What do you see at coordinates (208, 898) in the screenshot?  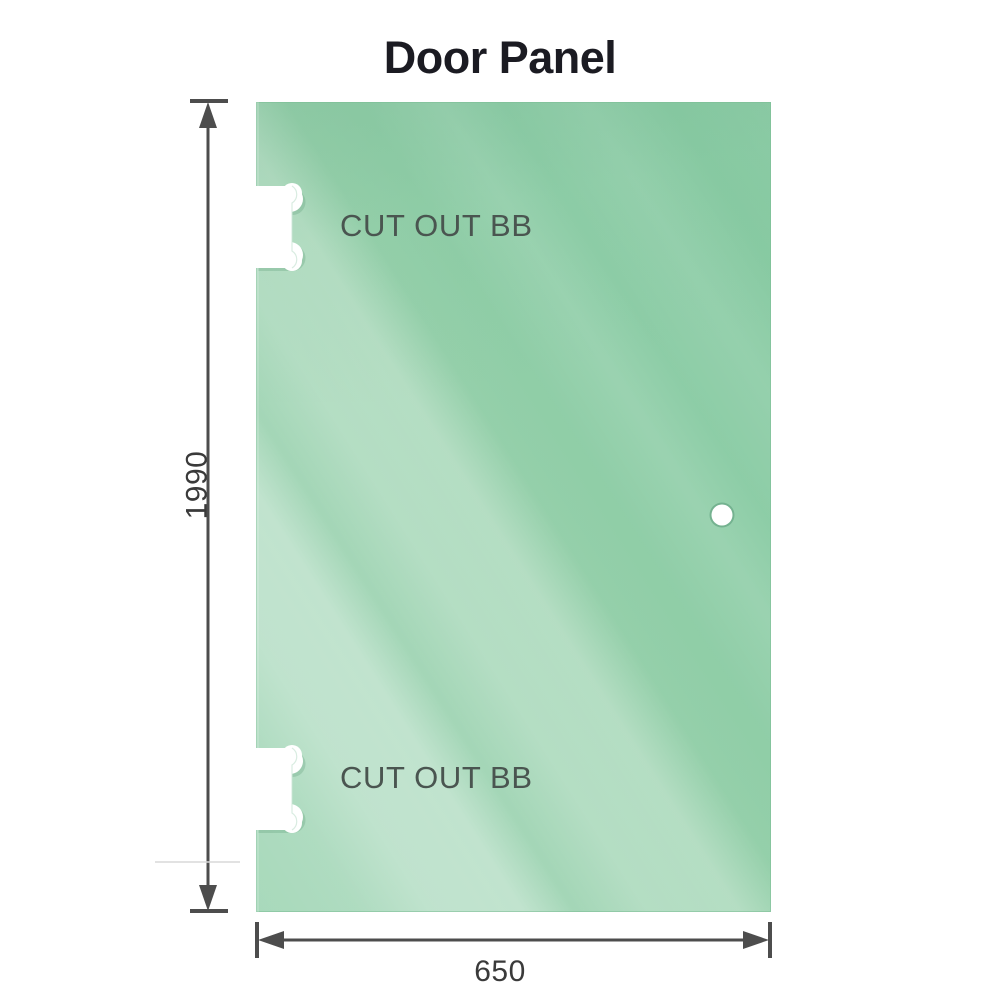 I see `dimension-height-arrow-bottom` at bounding box center [208, 898].